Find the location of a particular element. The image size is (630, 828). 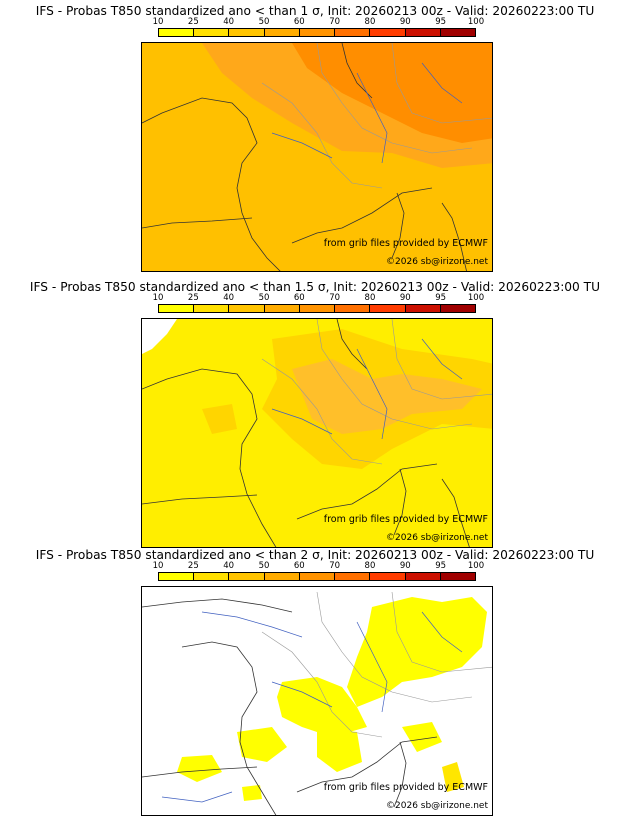

map-fill-region-southwest is located at coordinates (262, 744).